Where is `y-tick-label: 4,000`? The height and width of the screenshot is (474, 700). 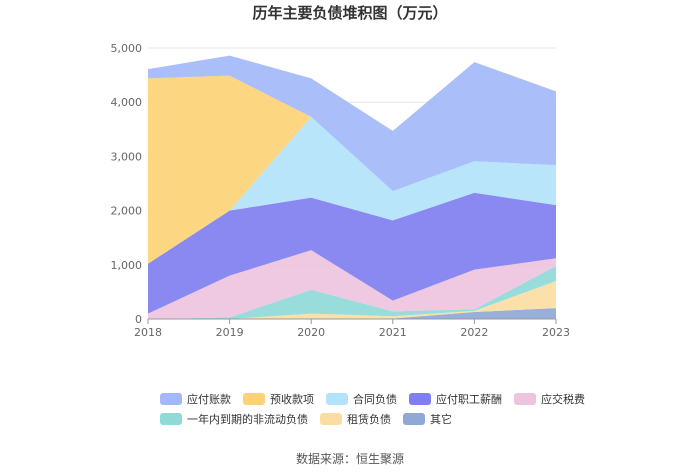 y-tick-label: 4,000 is located at coordinates (127, 102).